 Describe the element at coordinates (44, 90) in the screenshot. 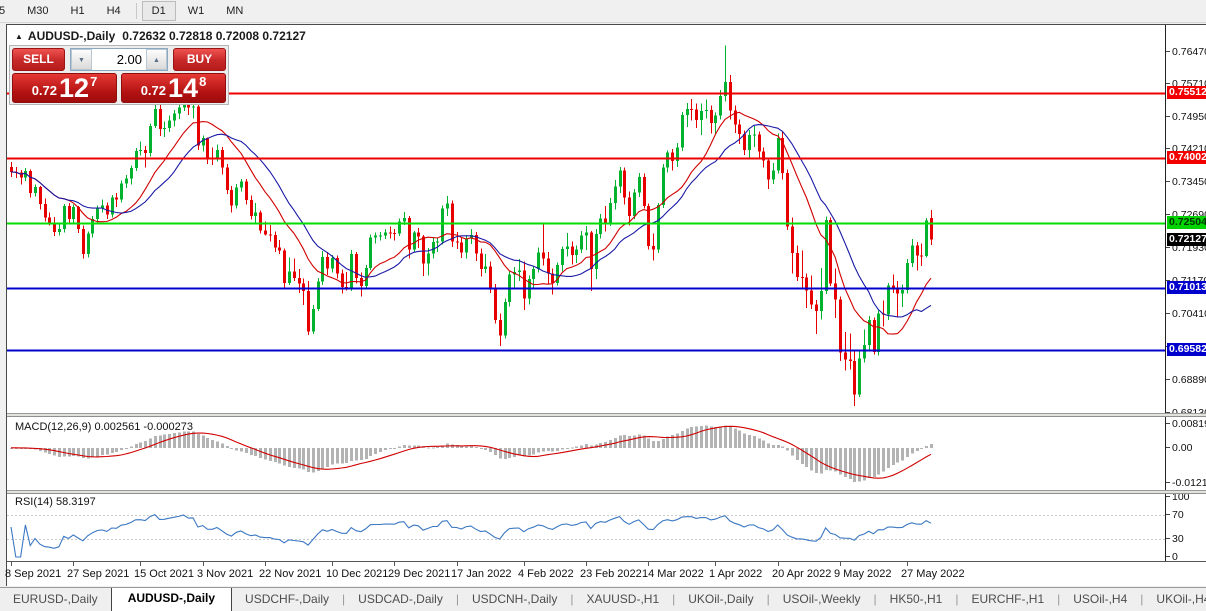

I see `sell-price-prefix: 0.72` at that location.